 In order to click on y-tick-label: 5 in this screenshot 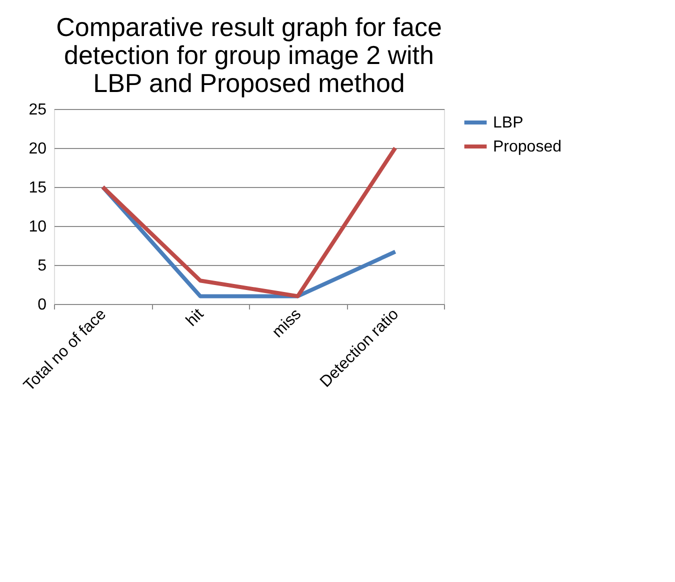, I will do `click(42, 266)`.